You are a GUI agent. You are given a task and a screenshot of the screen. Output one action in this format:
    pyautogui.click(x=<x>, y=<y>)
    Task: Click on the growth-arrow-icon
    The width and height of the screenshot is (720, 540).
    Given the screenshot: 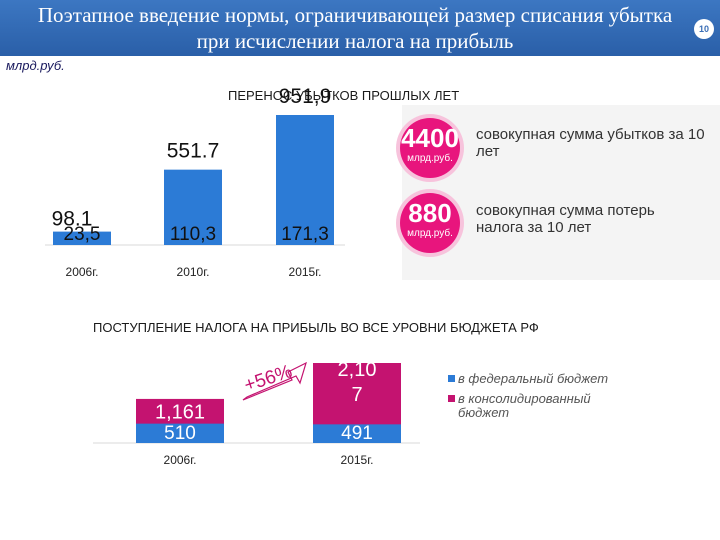 What is the action you would take?
    pyautogui.click(x=274, y=381)
    